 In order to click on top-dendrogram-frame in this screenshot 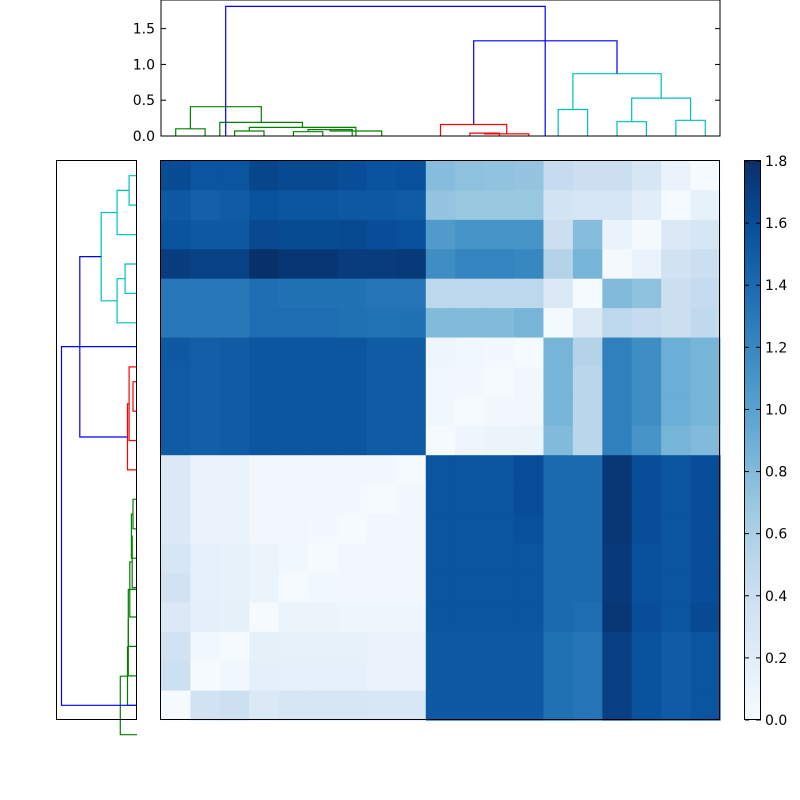, I will do `click(440, 68)`.